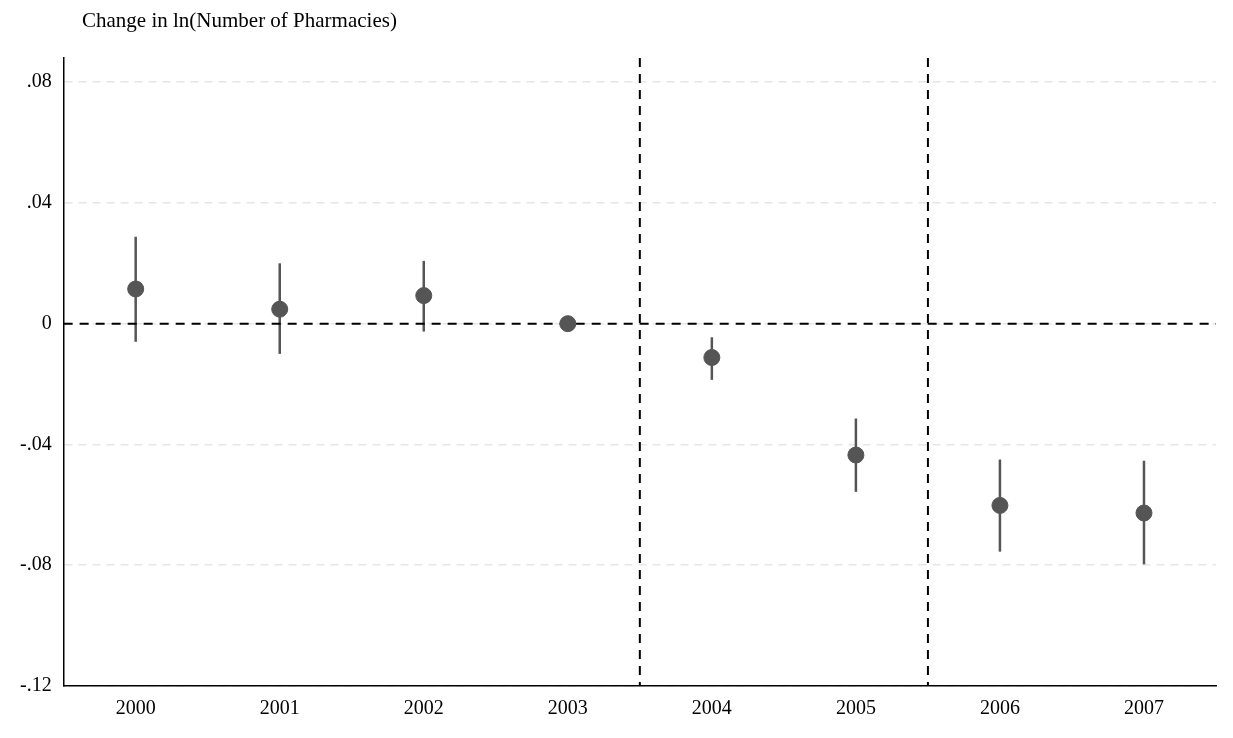 This screenshot has width=1233, height=738. What do you see at coordinates (567, 707) in the screenshot?
I see `x-tick-label: 2003` at bounding box center [567, 707].